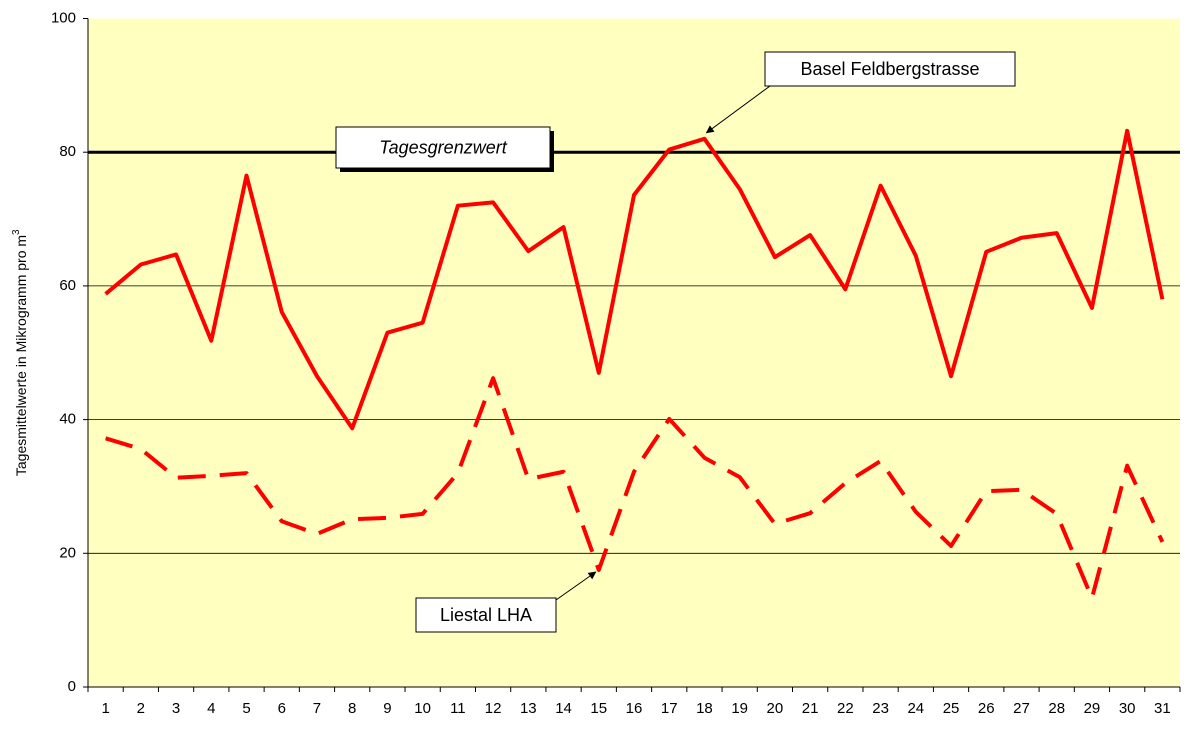  Describe the element at coordinates (951, 708) in the screenshot. I see `x-tick-label: 25` at that location.